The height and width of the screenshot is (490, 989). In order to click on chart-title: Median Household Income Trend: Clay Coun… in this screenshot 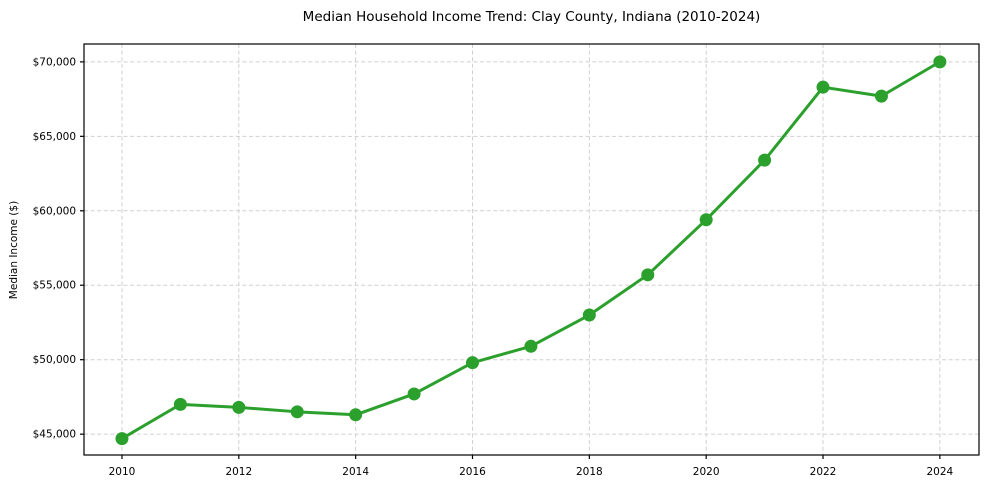, I will do `click(531, 17)`.